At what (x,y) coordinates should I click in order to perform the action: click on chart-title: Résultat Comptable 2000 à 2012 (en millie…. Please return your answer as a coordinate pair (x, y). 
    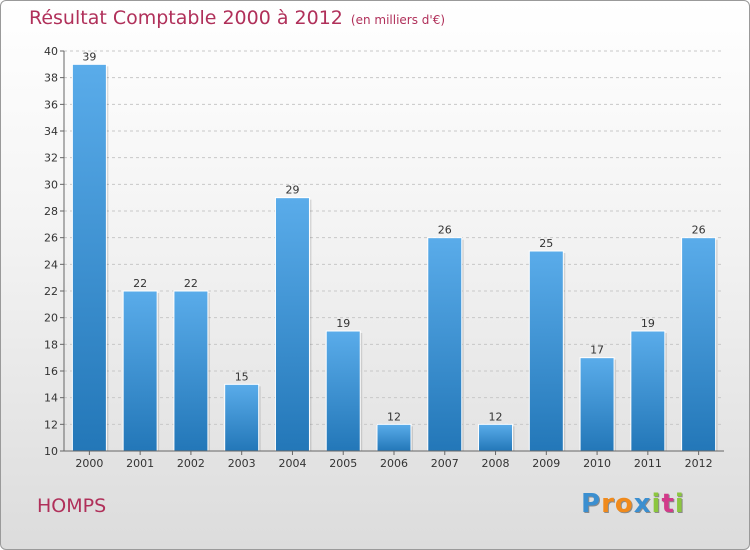
    Looking at the image, I should click on (237, 18).